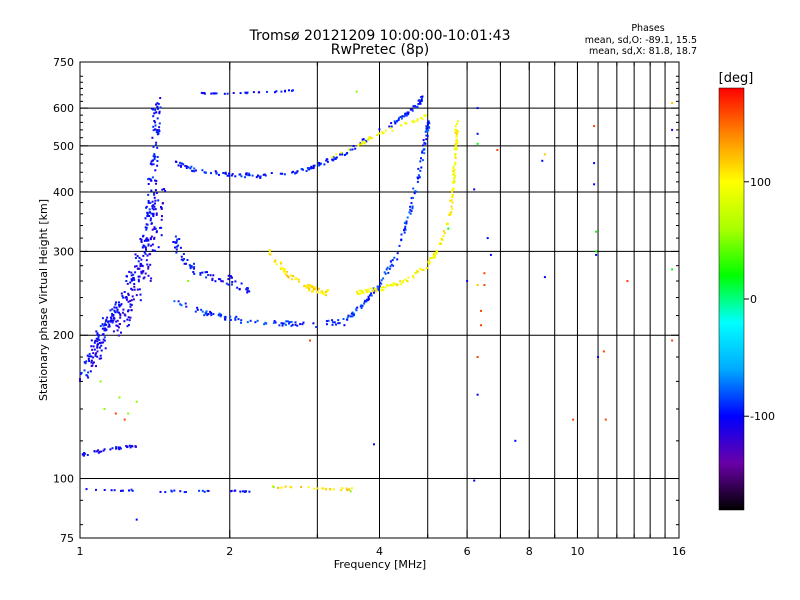 The image size is (800, 600). Describe the element at coordinates (63, 146) in the screenshot. I see `y-tick-label: 500` at that location.